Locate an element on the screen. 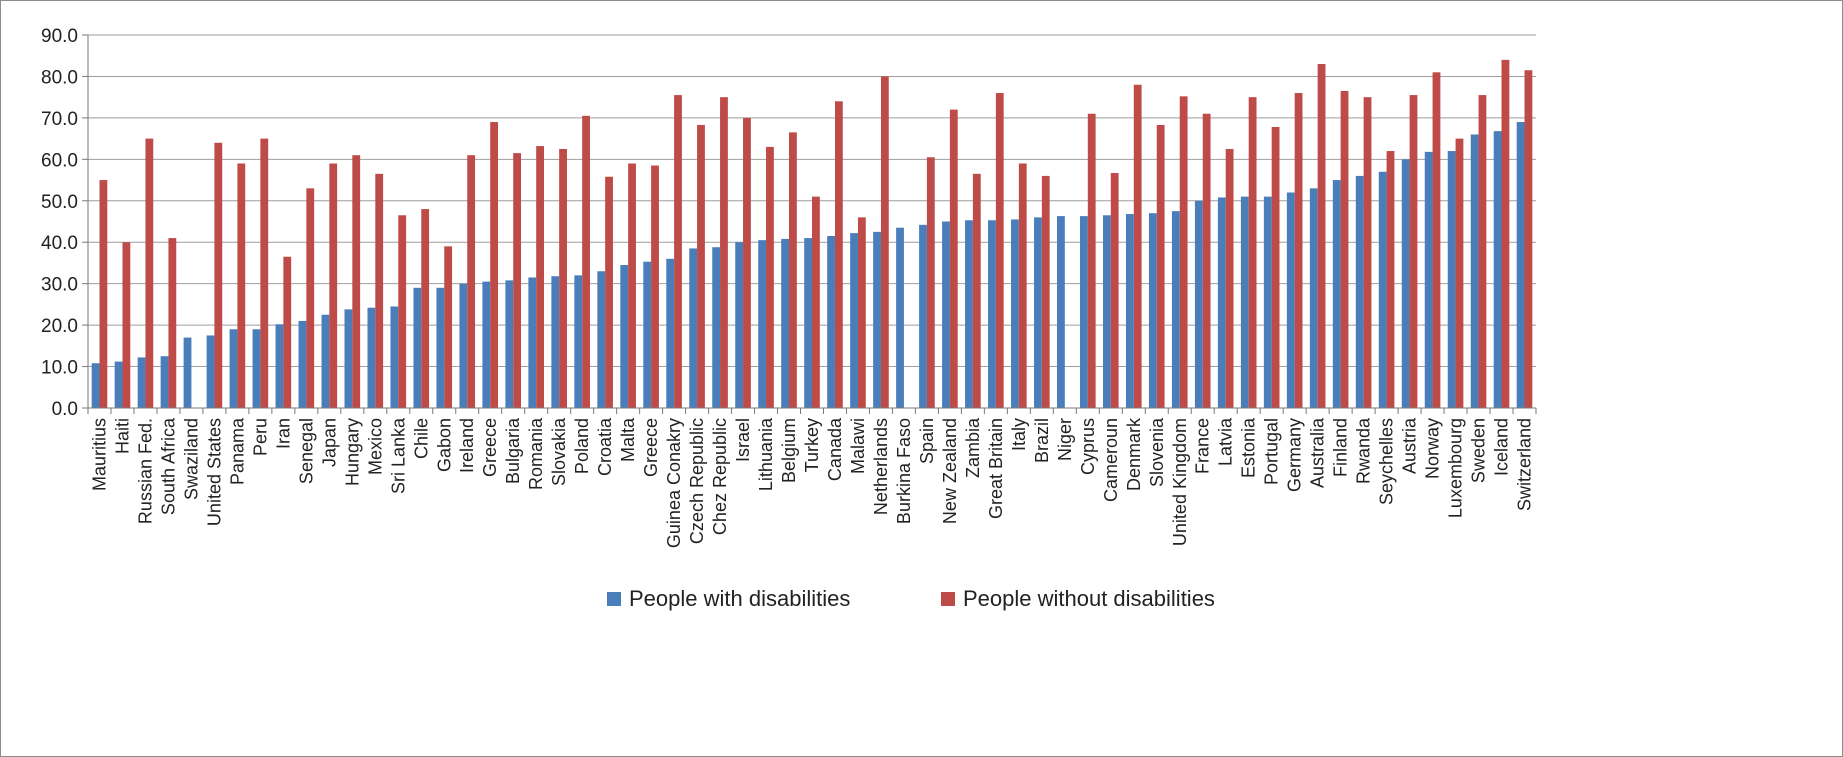 This screenshot has height=757, width=1843. x-tick-label: Germany is located at coordinates (1295, 455).